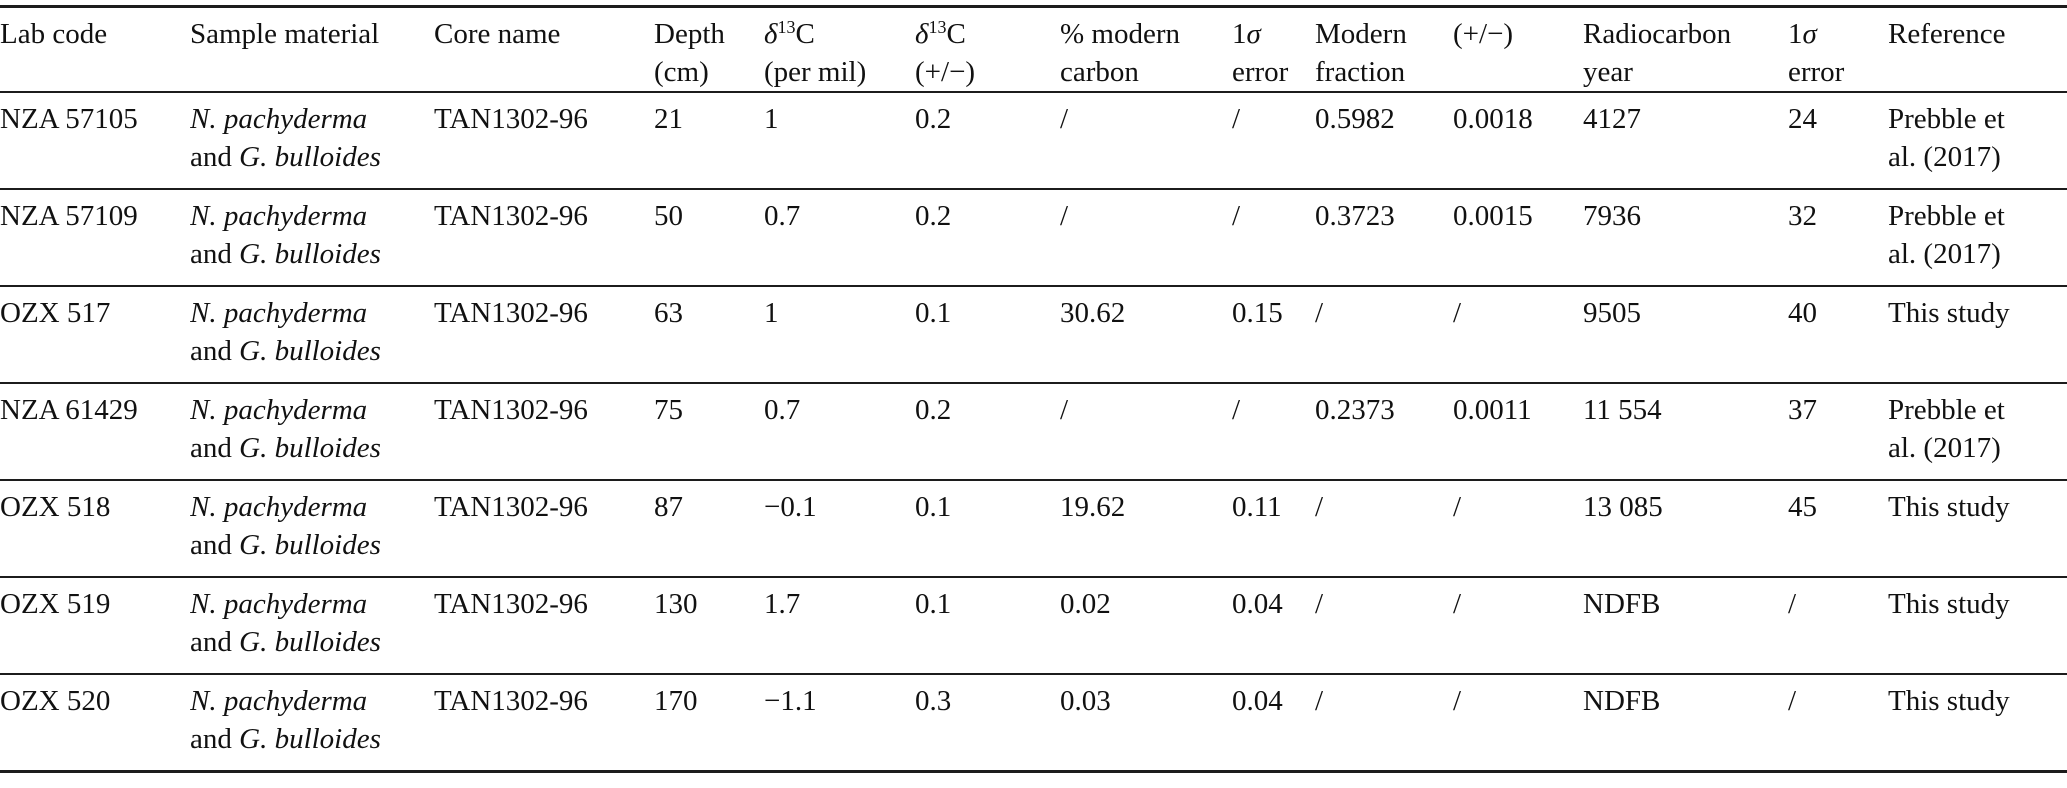 The width and height of the screenshot is (2067, 788). Describe the element at coordinates (987, 625) in the screenshot. I see `cell-d13c-error: 0.1` at that location.